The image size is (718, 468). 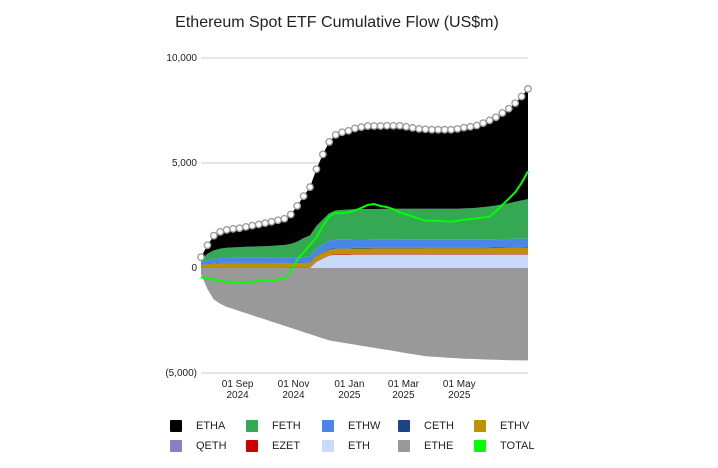 I want to click on legend-item-qeth: QETH, so click(x=202, y=446).